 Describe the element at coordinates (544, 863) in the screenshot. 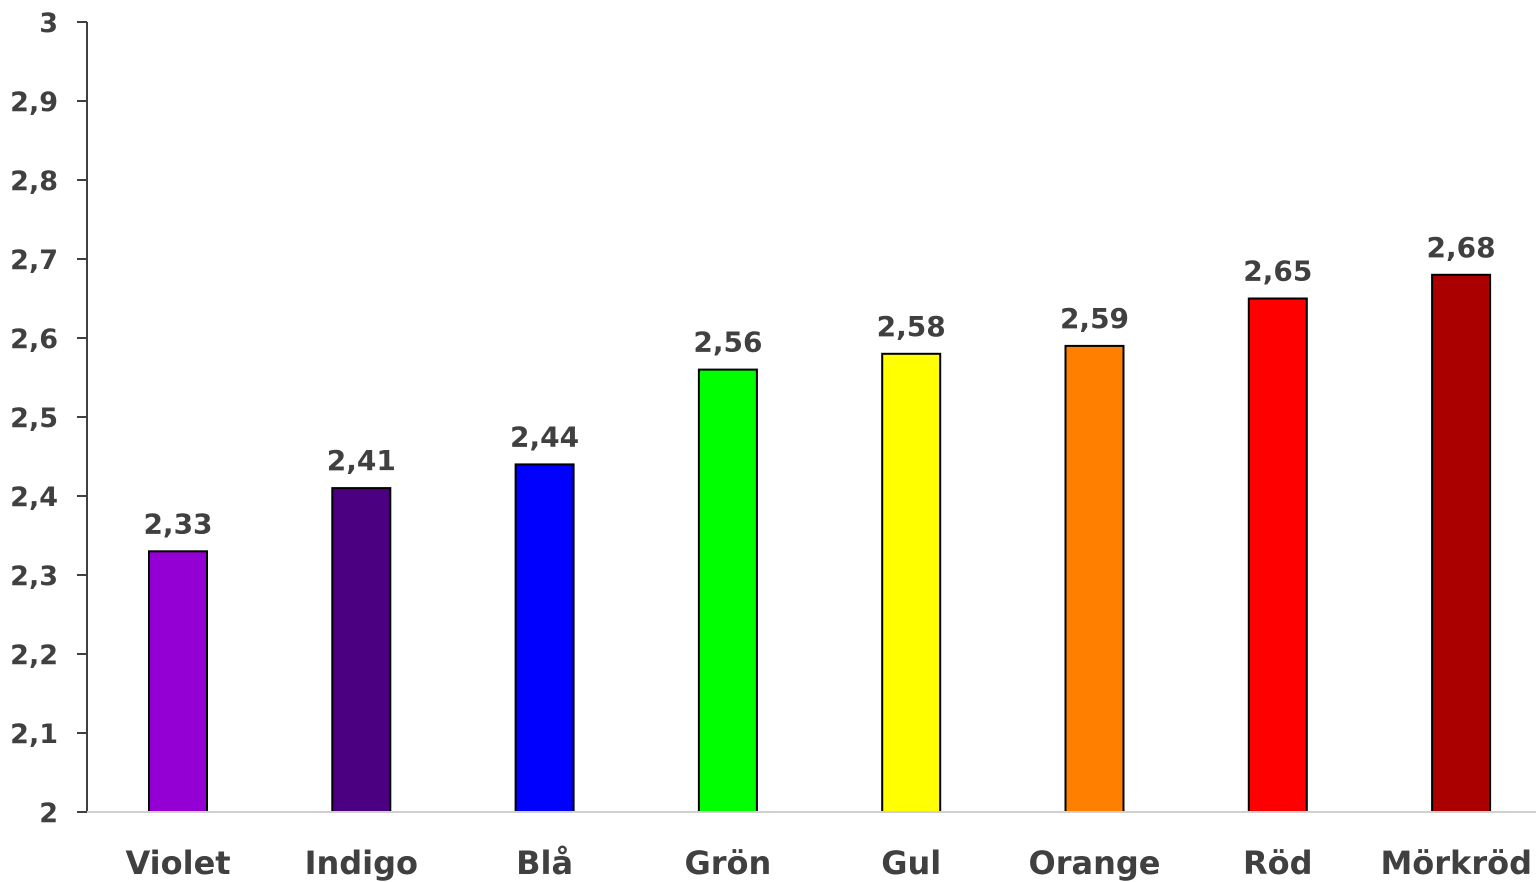

I see `category-label: Blå` at that location.